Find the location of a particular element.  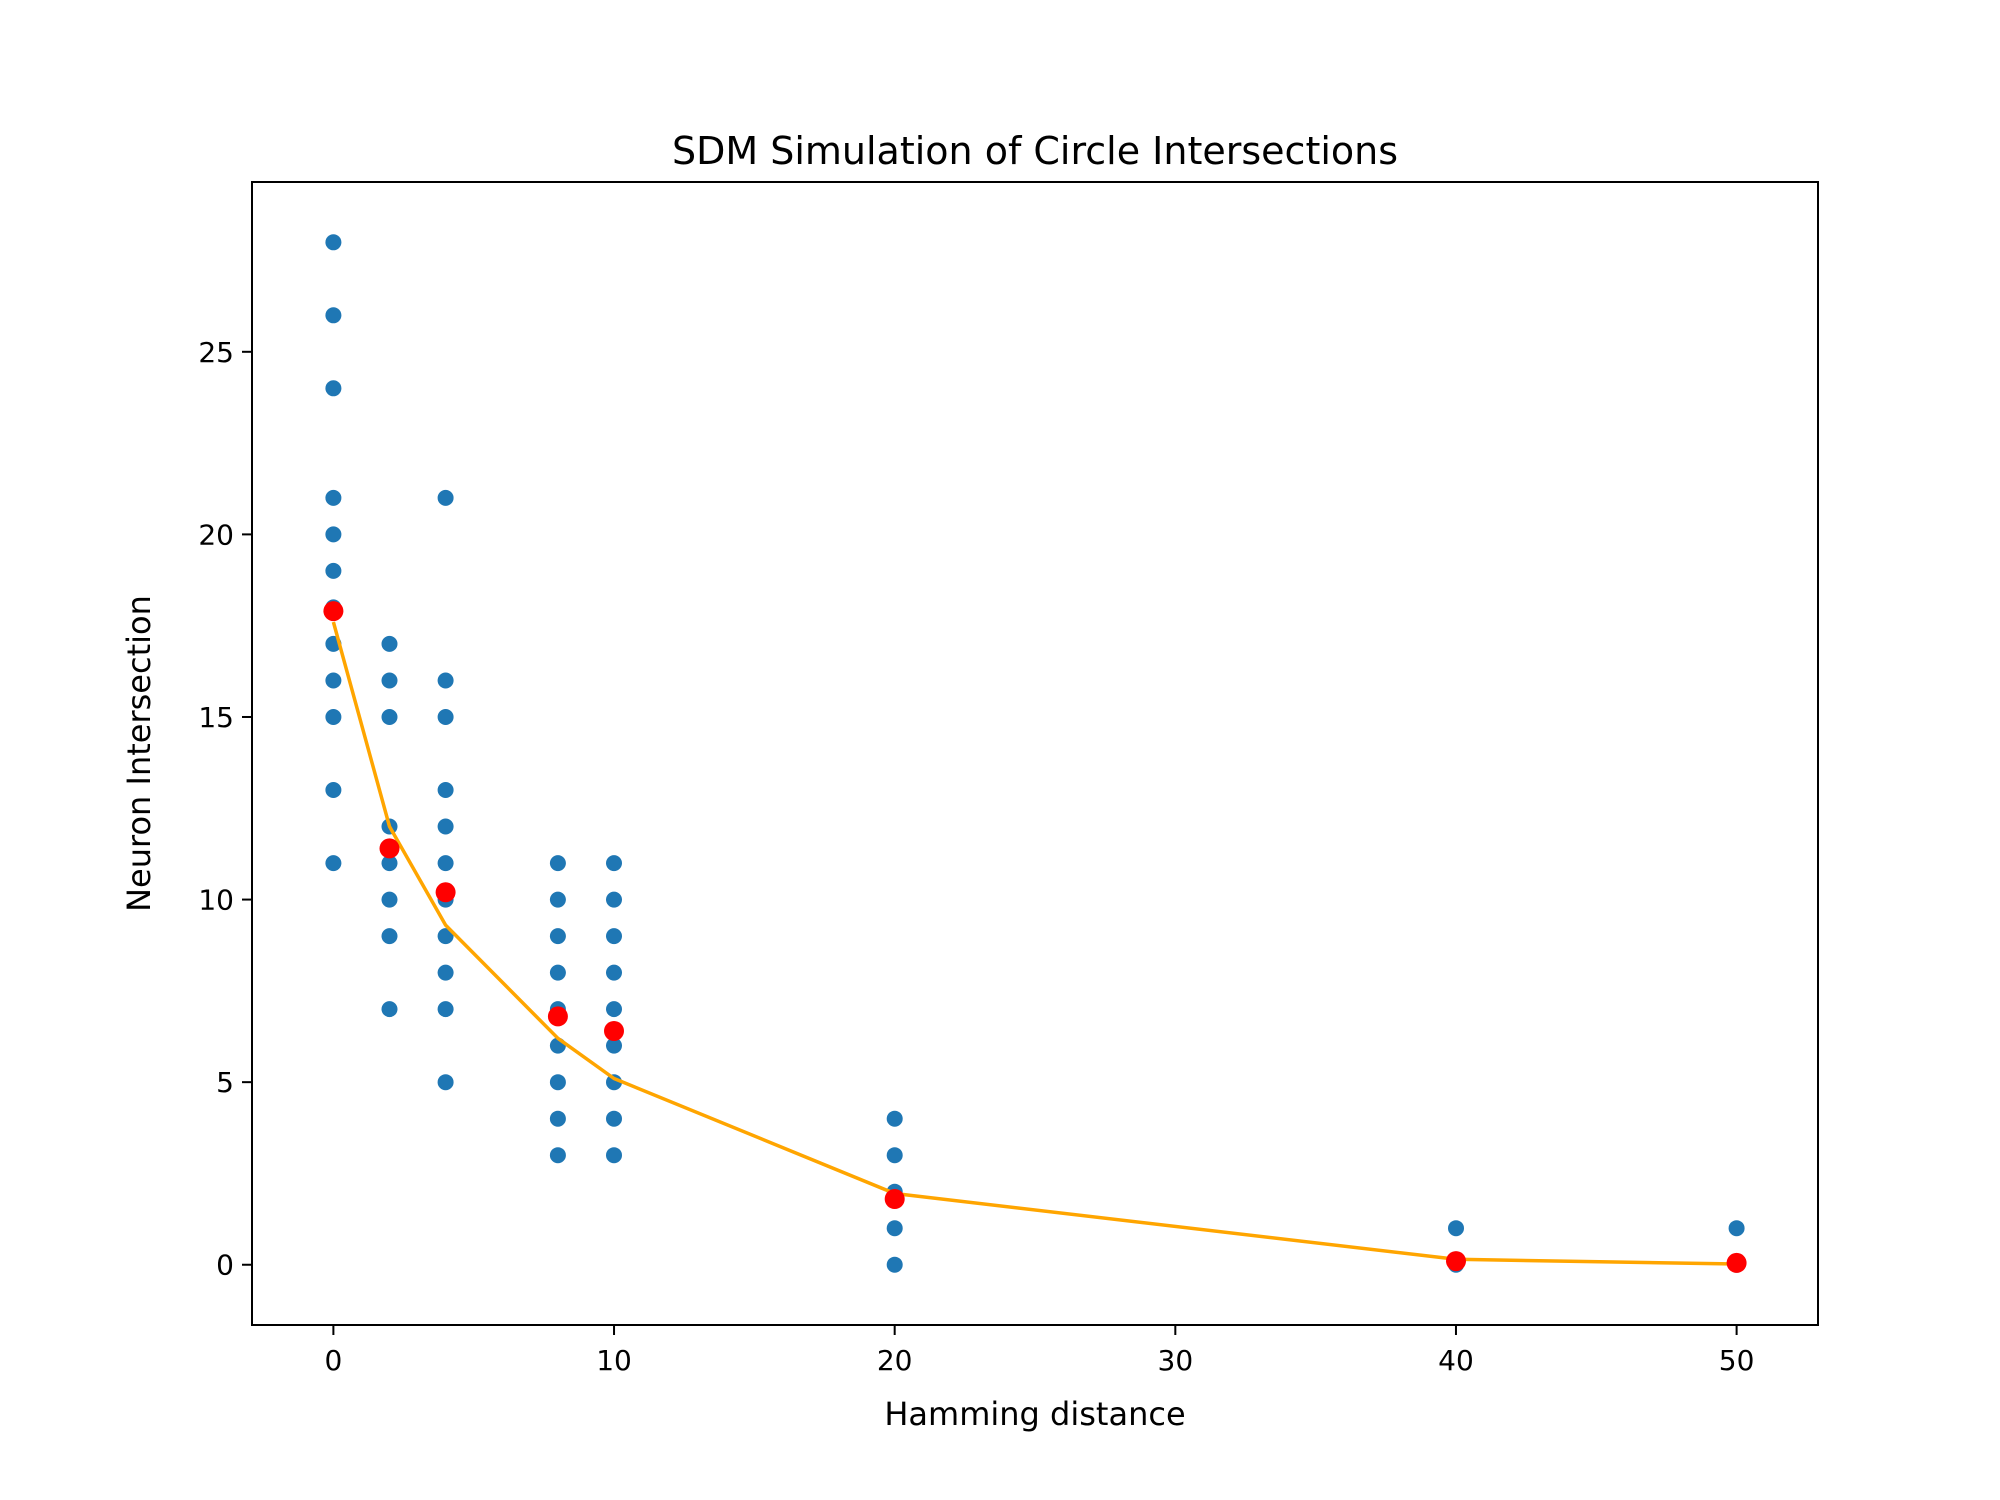

x-axis-label: Hamming distance is located at coordinates (1034, 1414).